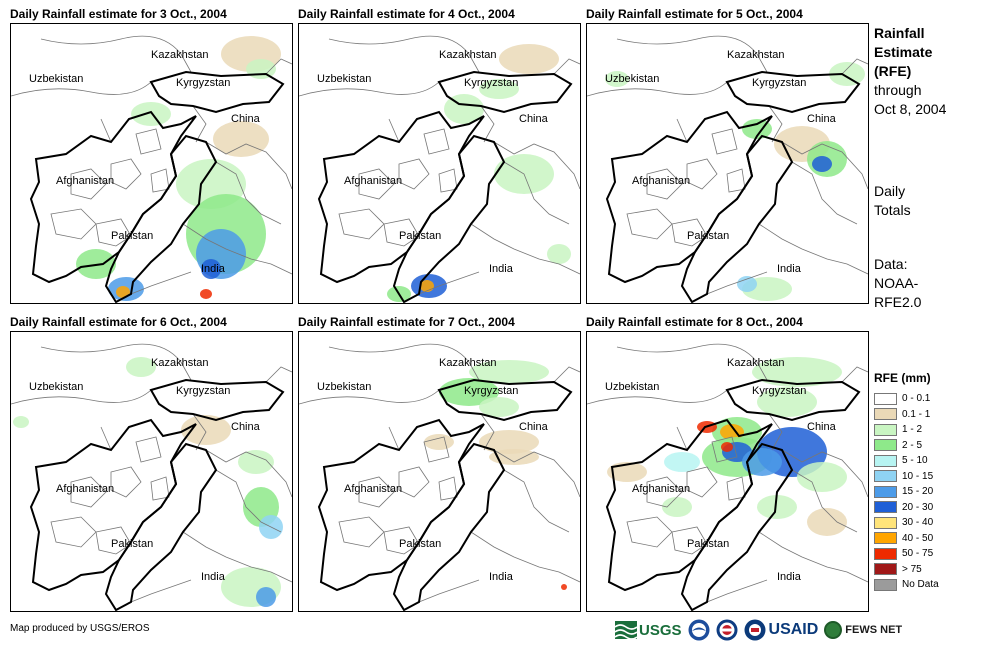 The image size is (983, 649). Describe the element at coordinates (755, 630) in the screenshot. I see `usaid-seal-icon` at that location.